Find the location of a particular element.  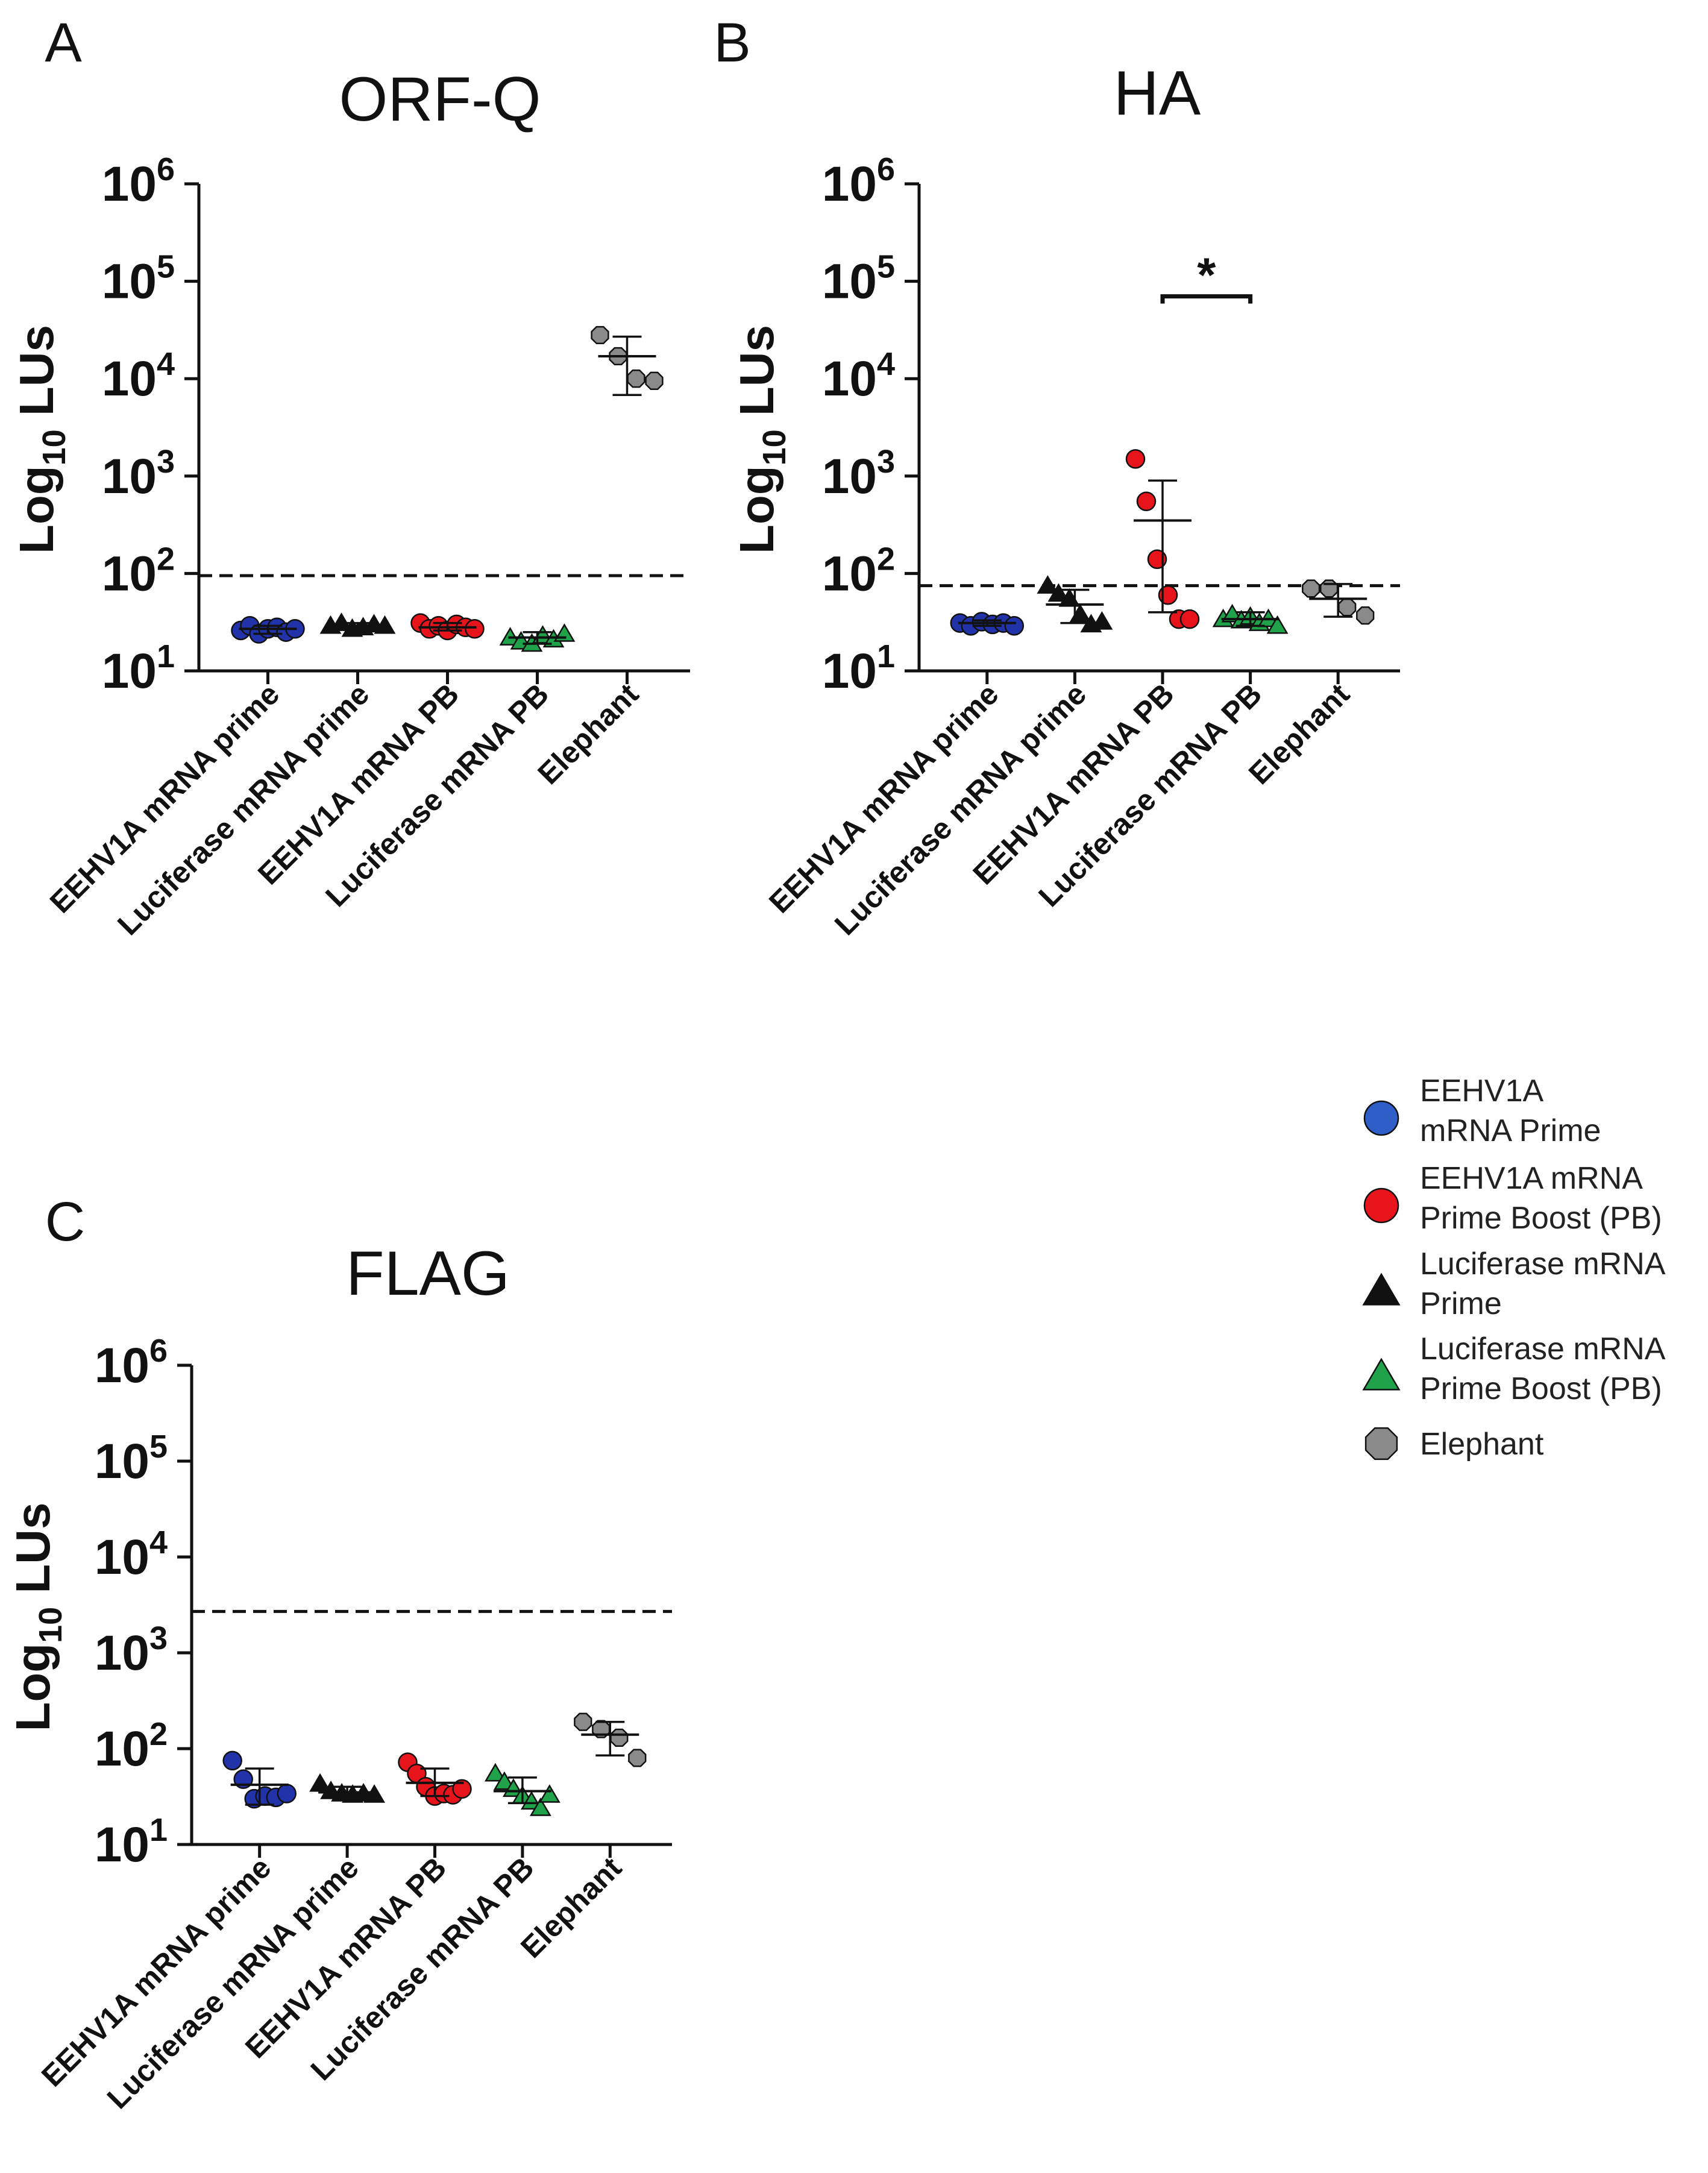

panel-title: FLAG is located at coordinates (428, 1274).